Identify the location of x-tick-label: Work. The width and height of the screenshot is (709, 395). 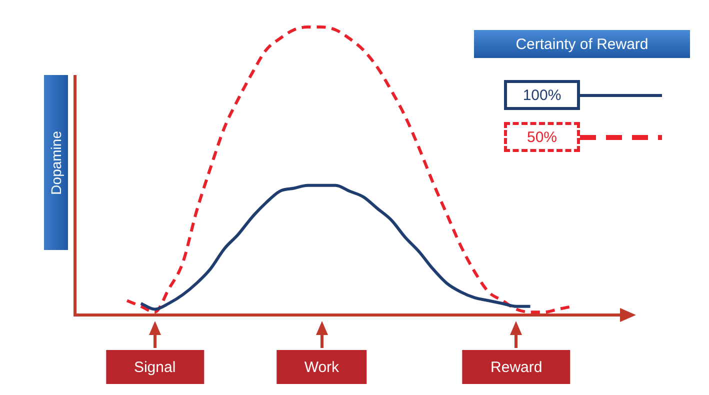
(322, 367).